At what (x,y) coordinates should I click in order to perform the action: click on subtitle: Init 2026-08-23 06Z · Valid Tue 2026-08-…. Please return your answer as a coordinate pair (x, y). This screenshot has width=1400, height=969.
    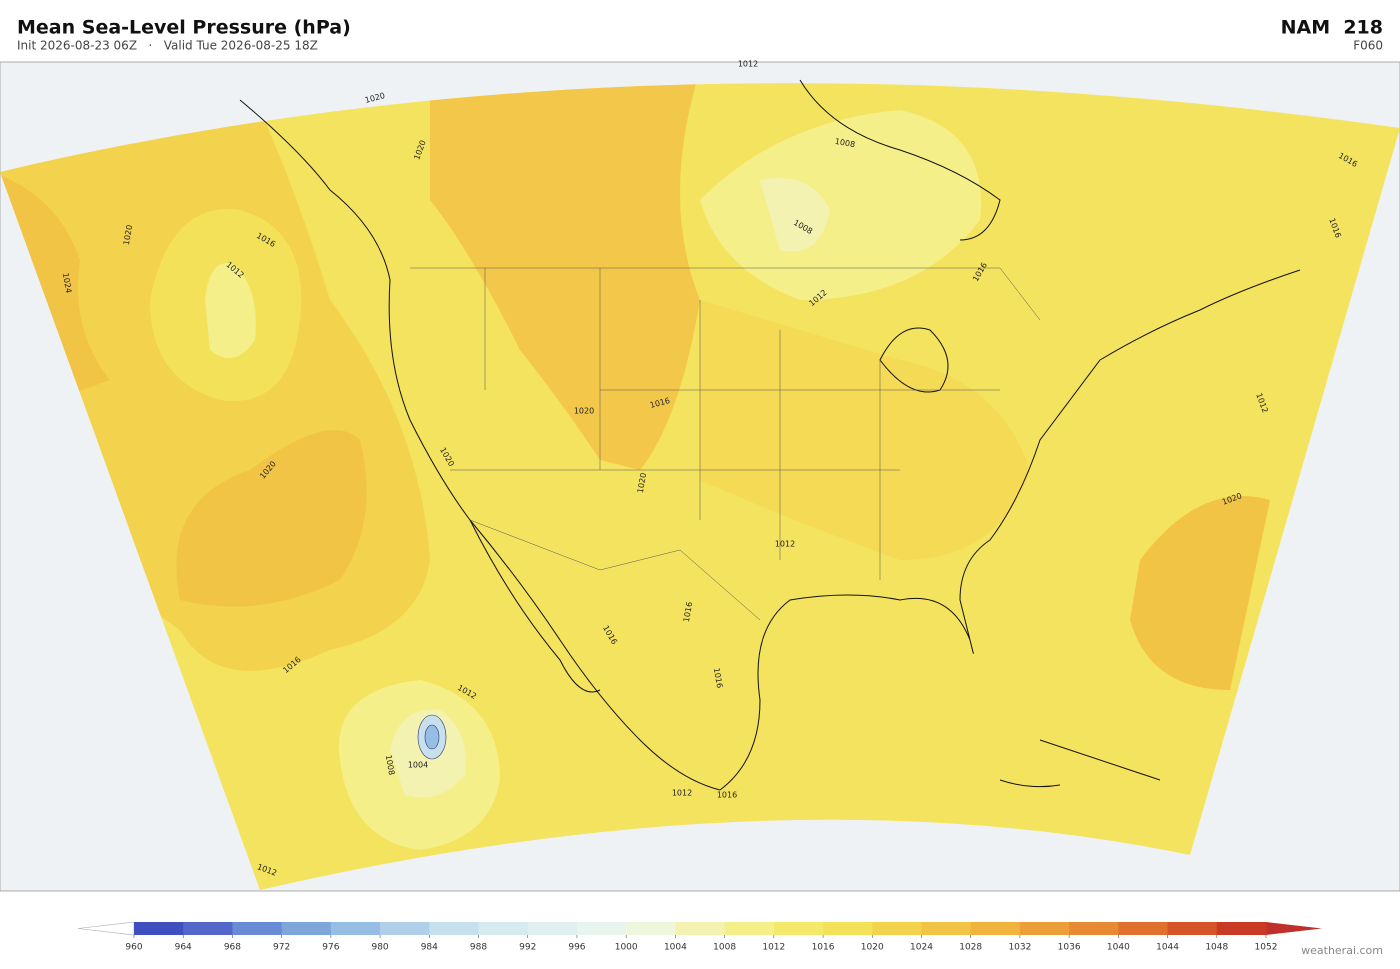
    Looking at the image, I should click on (167, 46).